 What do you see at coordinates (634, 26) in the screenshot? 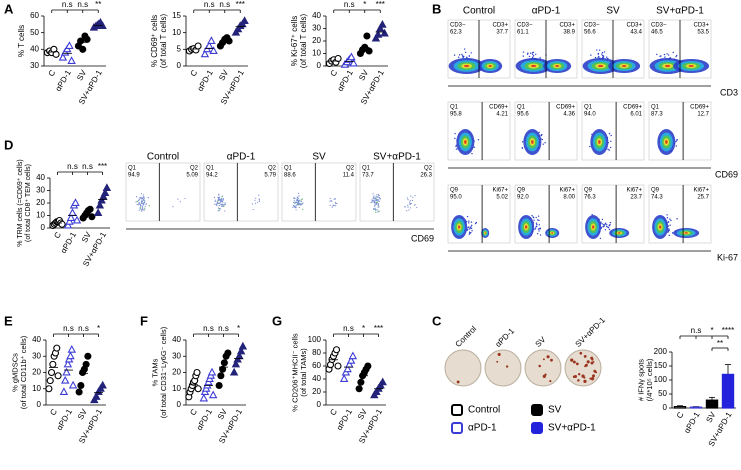
I see `gate-label: CD3+` at bounding box center [634, 26].